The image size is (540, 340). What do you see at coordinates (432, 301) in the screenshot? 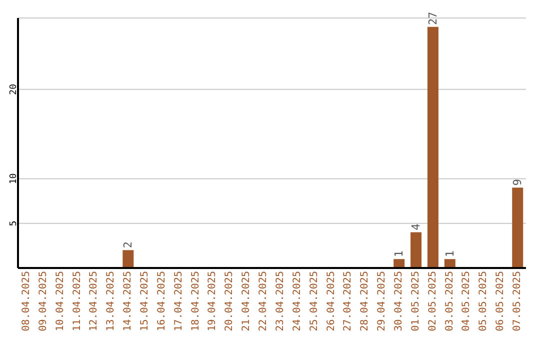
I see `x-tick-label: 02.05.2025` at bounding box center [432, 301].